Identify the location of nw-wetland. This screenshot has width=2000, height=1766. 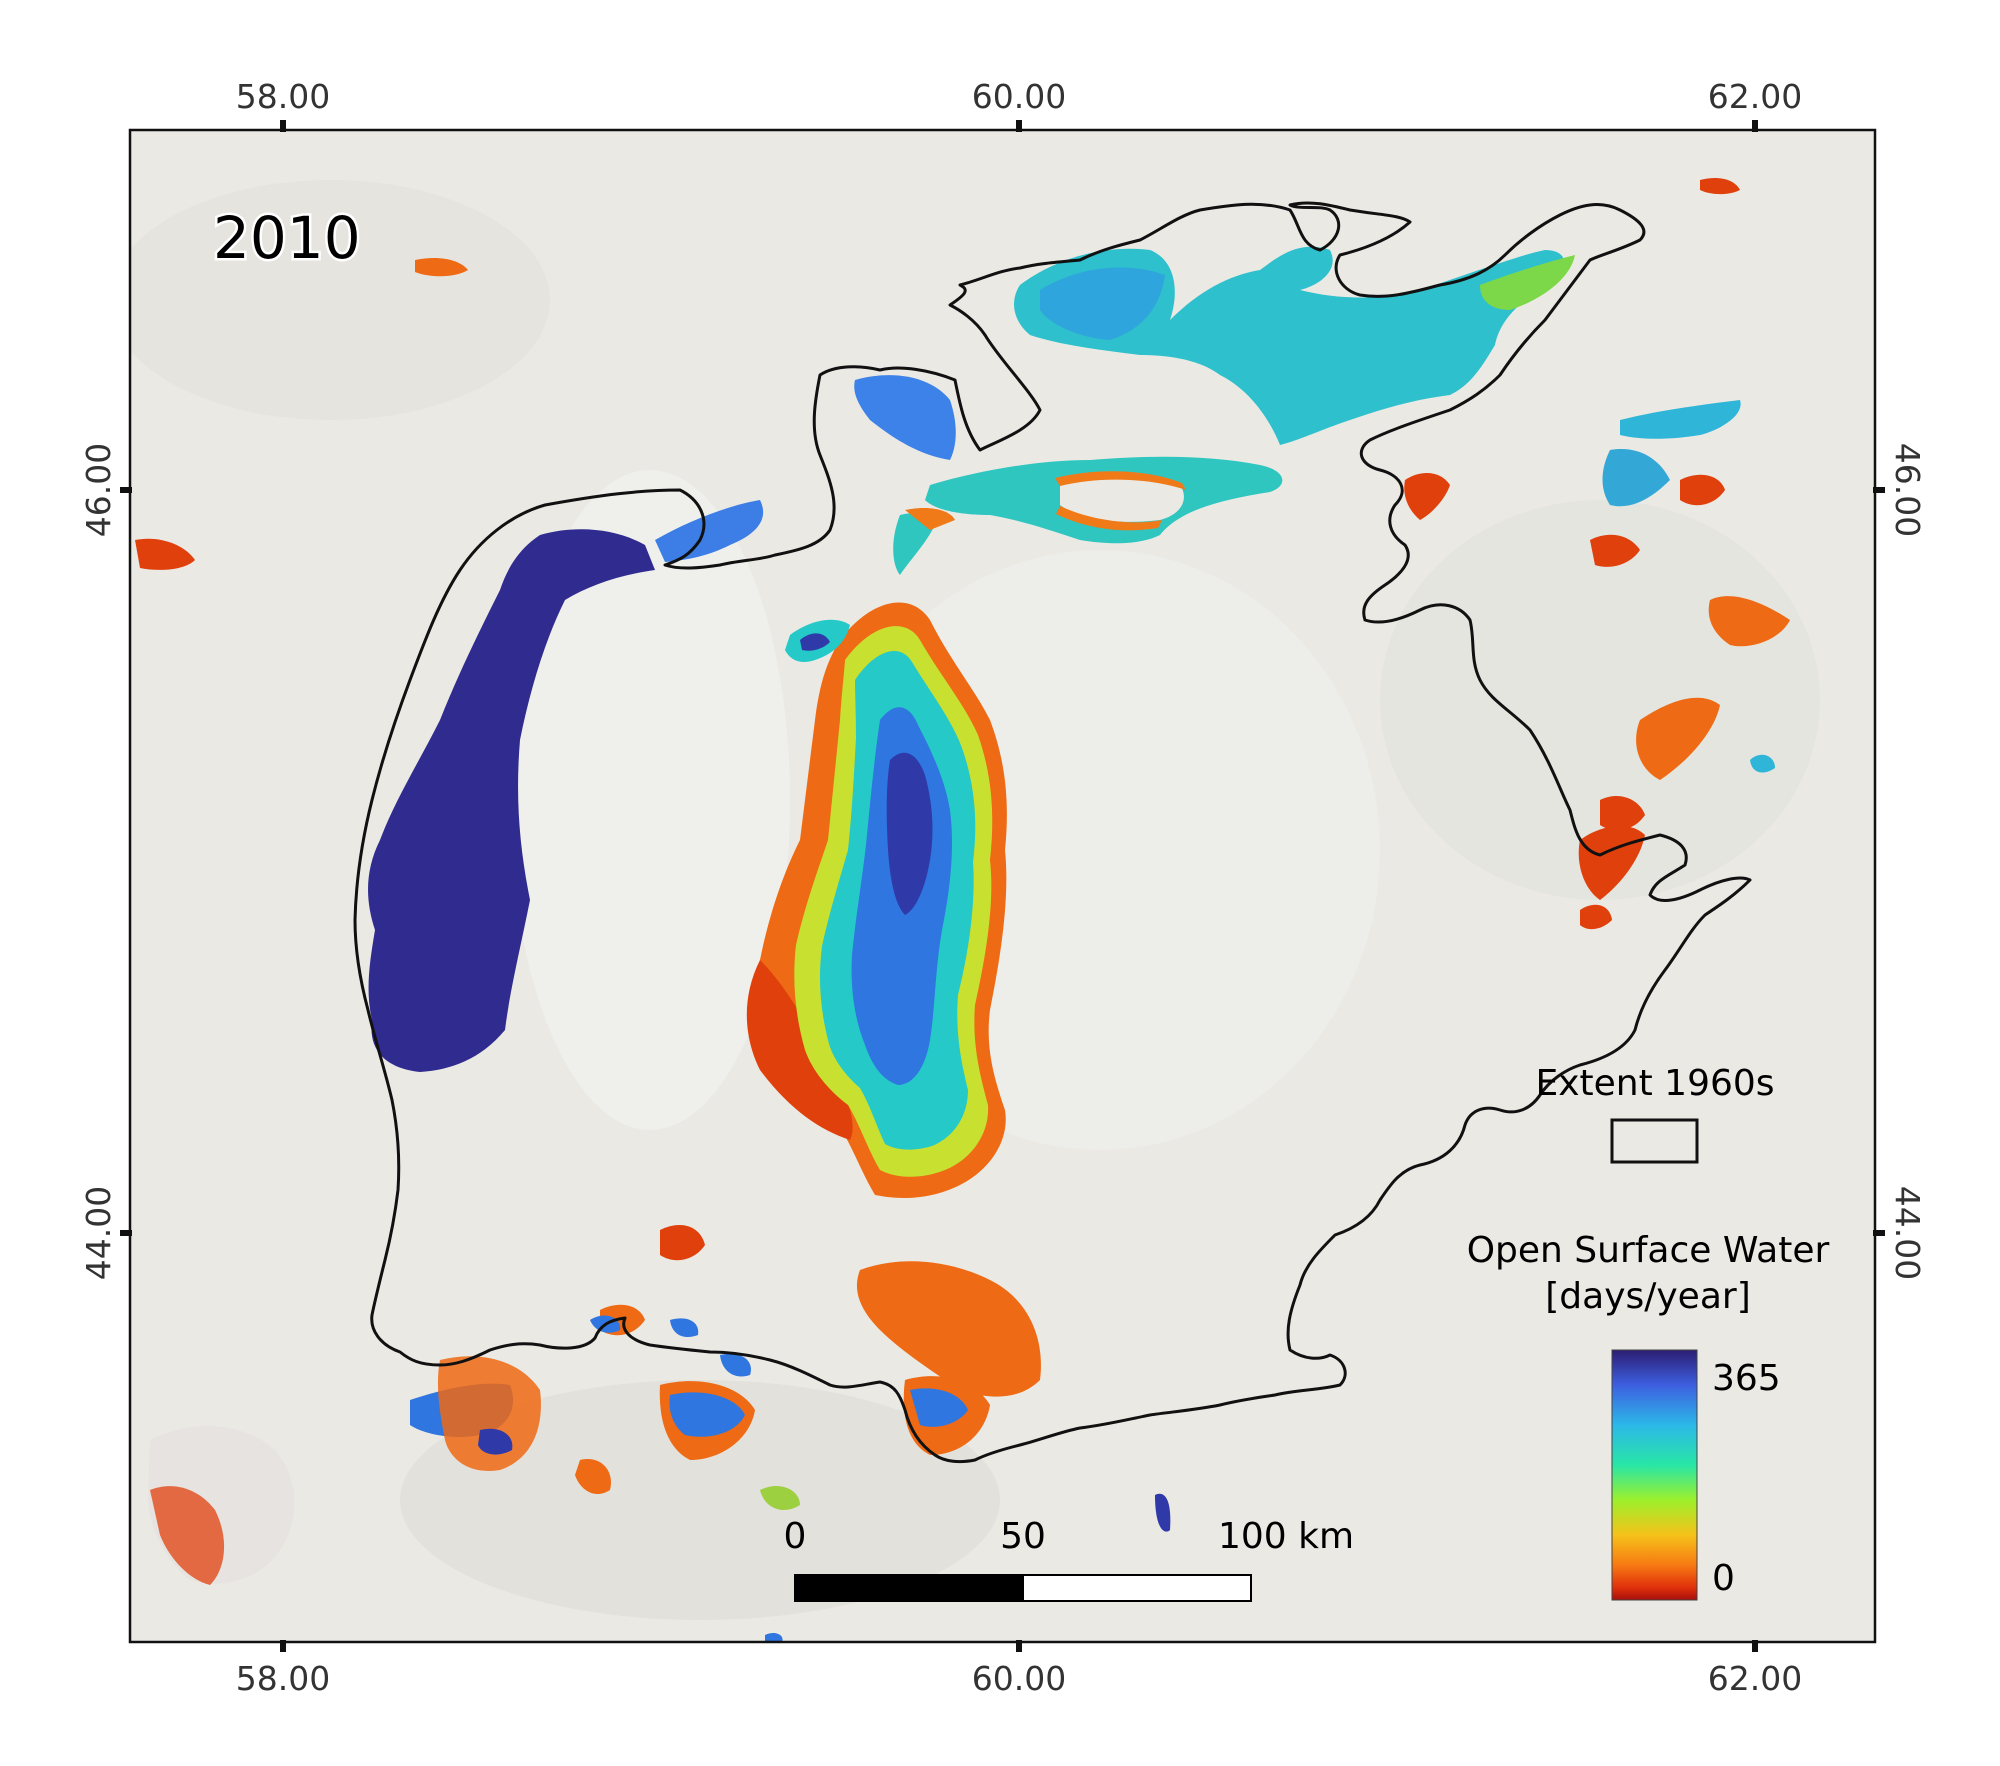
(441, 267).